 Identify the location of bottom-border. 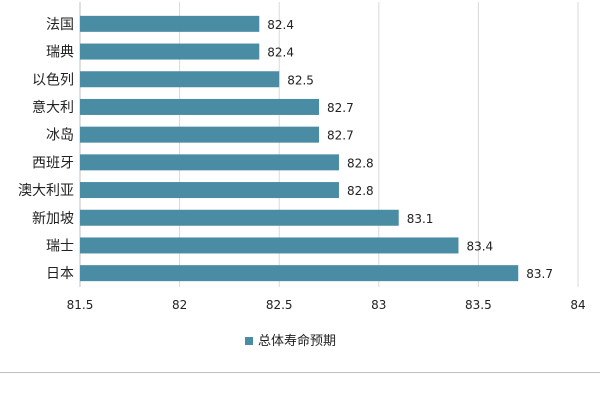
(300, 372).